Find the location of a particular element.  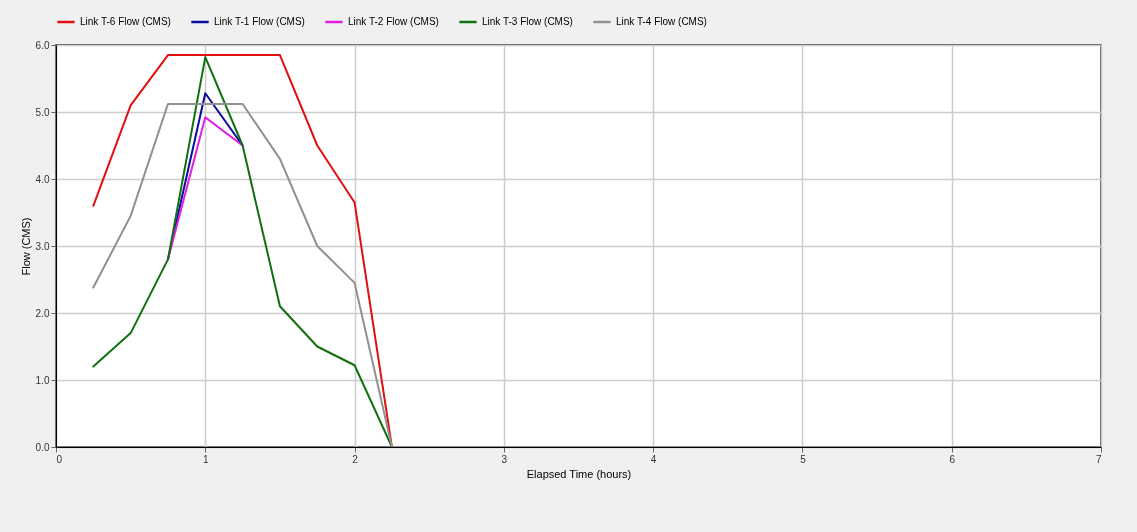

x-tick-label: 2 is located at coordinates (355, 459).